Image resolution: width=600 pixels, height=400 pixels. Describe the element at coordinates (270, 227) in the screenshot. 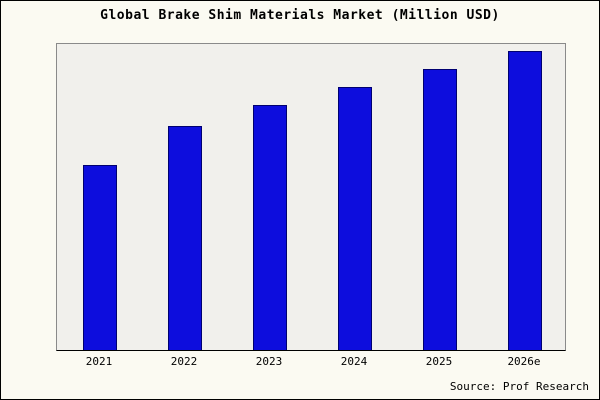

I see `bar-2023` at that location.